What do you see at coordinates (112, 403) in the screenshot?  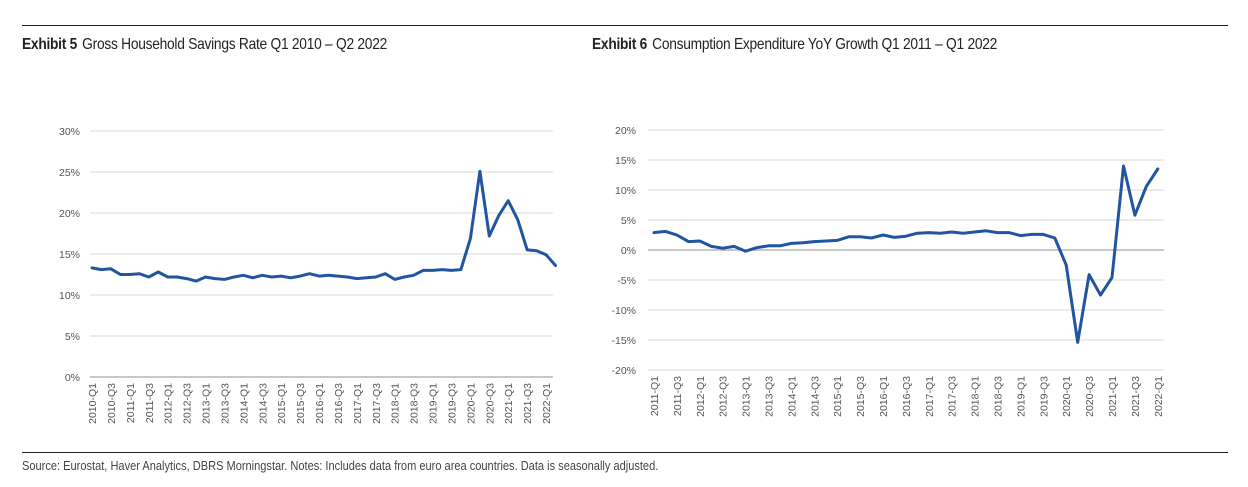 I see `savings-x-tick-label: 2010-Q3` at bounding box center [112, 403].